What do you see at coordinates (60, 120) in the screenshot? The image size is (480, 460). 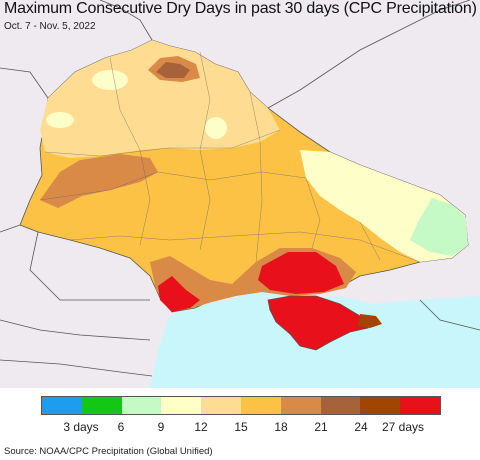 I see `region-12-days-spot-west` at bounding box center [60, 120].